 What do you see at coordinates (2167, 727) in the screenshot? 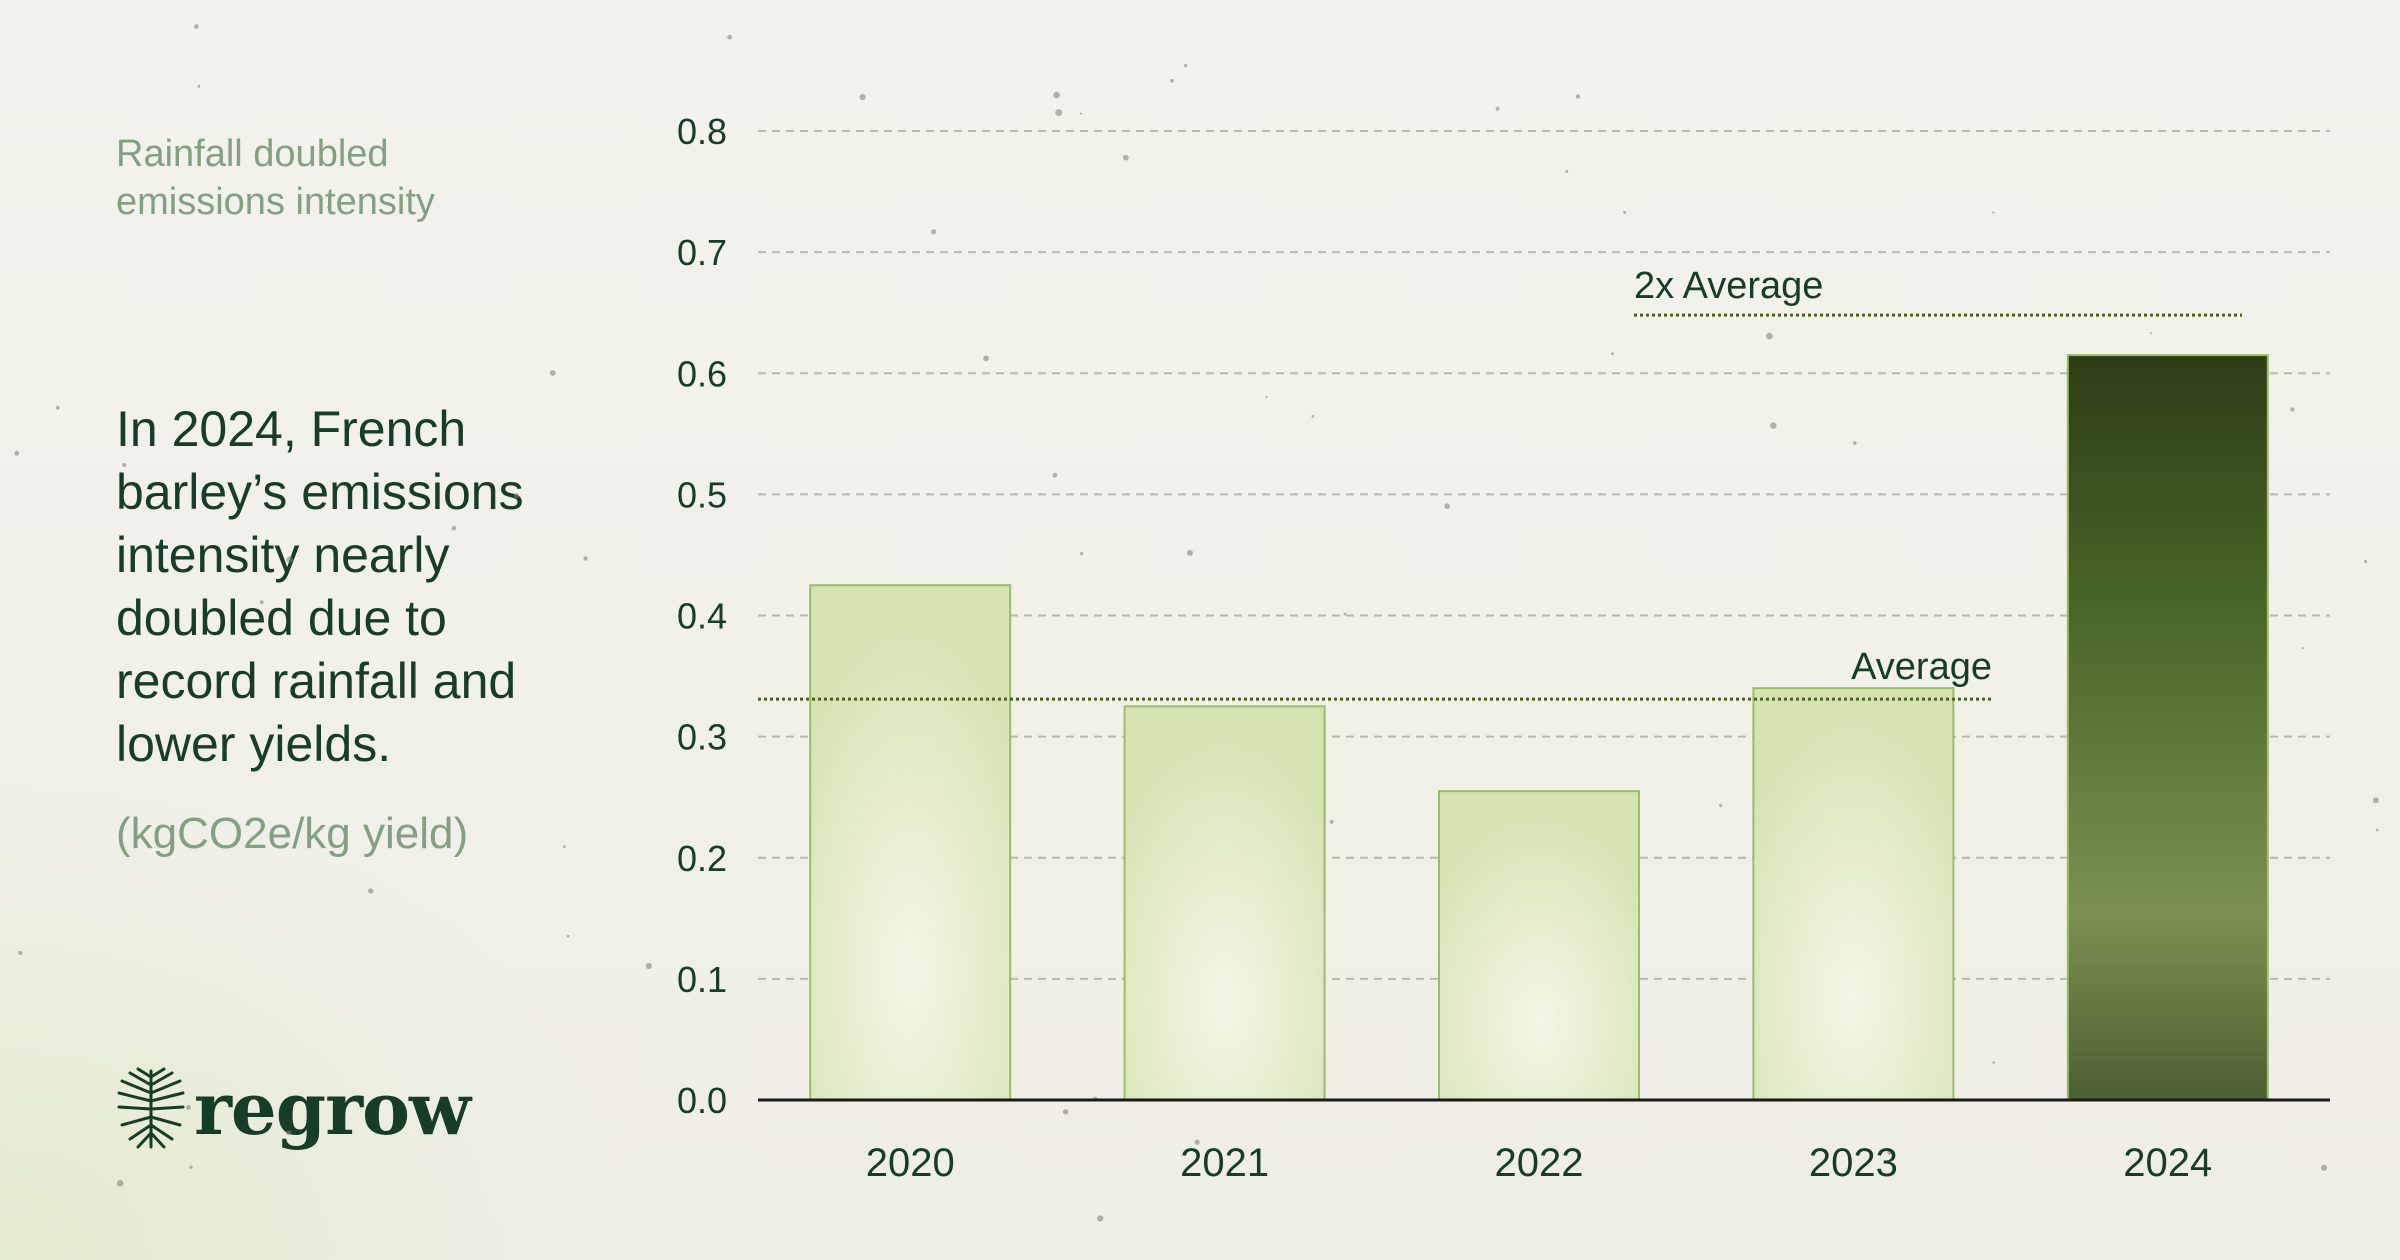
I see `bar-2024` at bounding box center [2167, 727].